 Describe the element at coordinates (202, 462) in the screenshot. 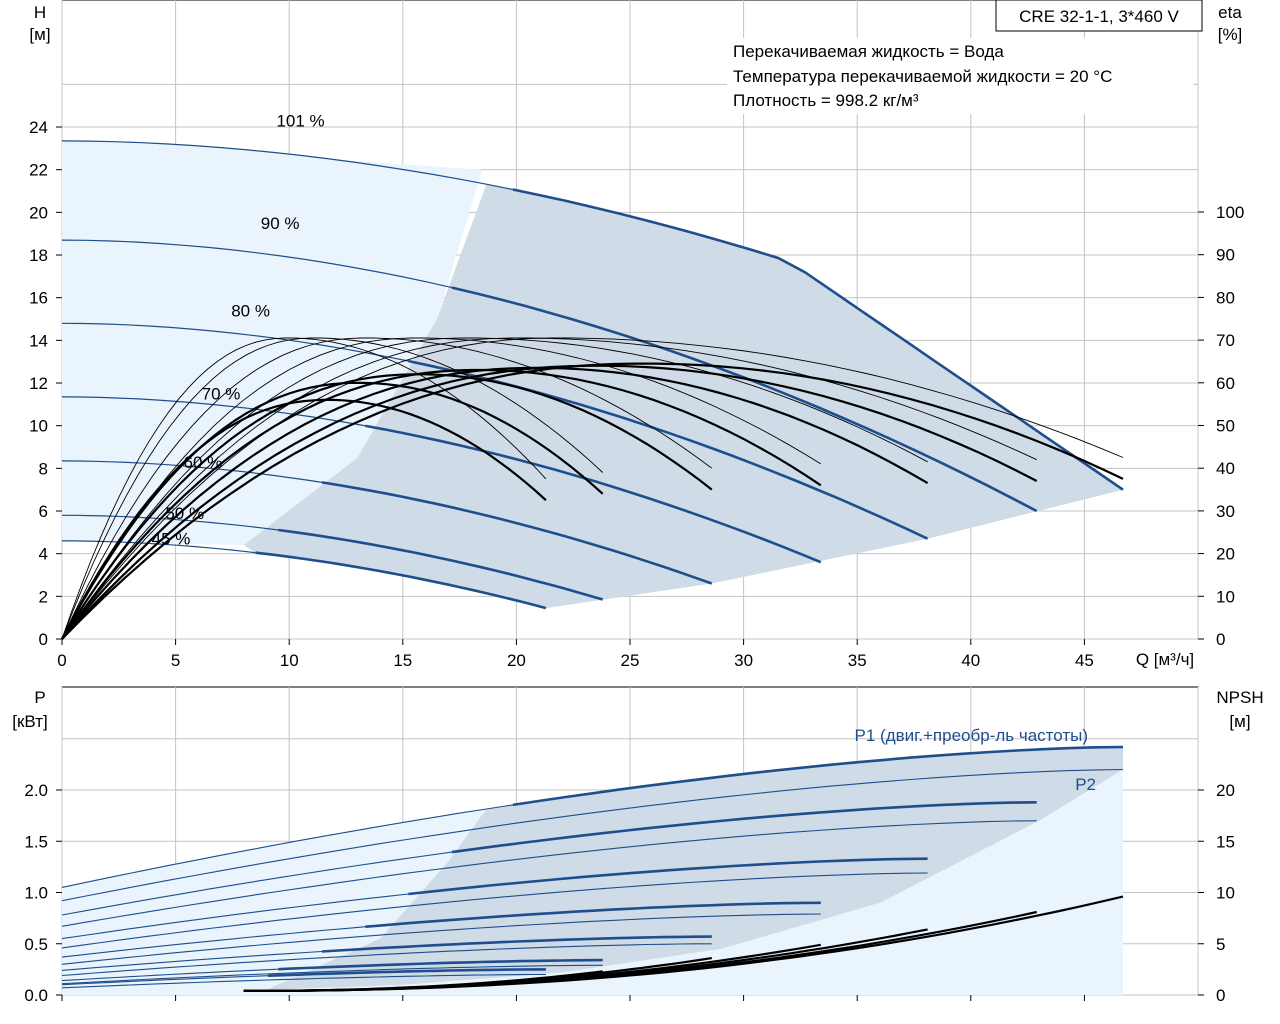

I see `speed-label: 60 %` at that location.